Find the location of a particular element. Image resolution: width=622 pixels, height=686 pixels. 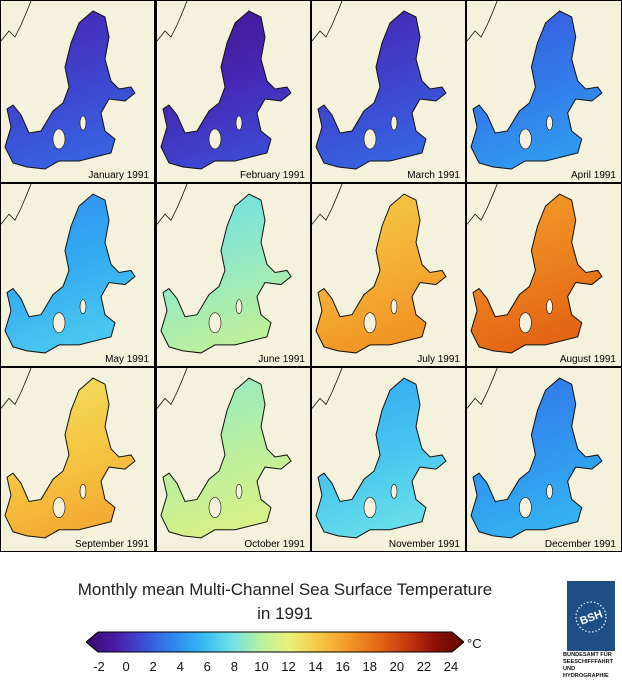

panel-label: May 1991 is located at coordinates (127, 359).